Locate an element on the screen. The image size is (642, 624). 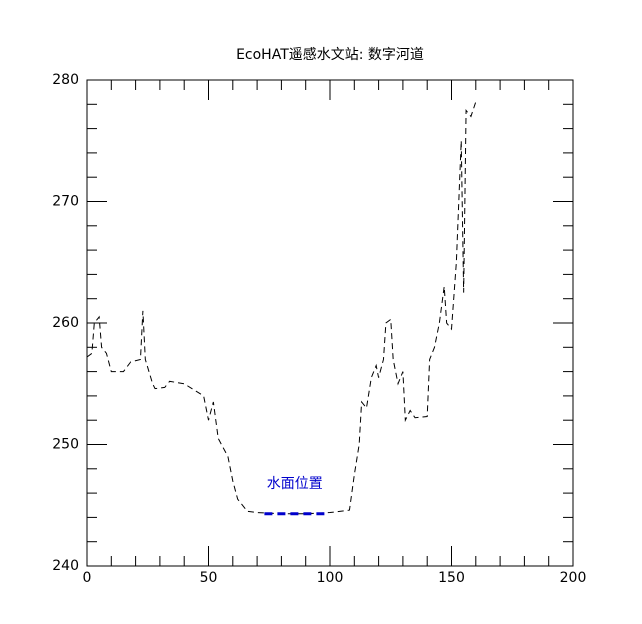
y-tick-label: 250 is located at coordinates (65, 445).